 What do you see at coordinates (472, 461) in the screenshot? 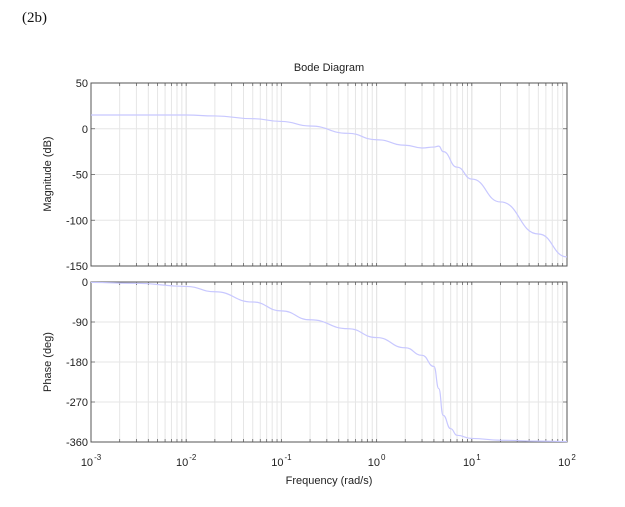
I see `x-tick-label: 10¹` at bounding box center [472, 461].